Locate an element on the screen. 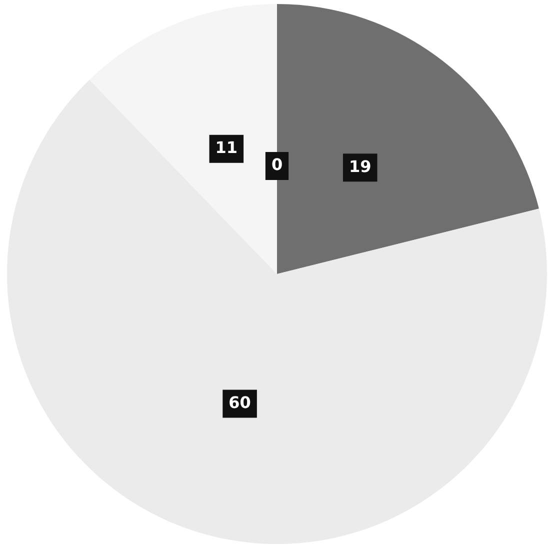 This screenshot has width=554, height=548. text: 0 is located at coordinates (277, 164).